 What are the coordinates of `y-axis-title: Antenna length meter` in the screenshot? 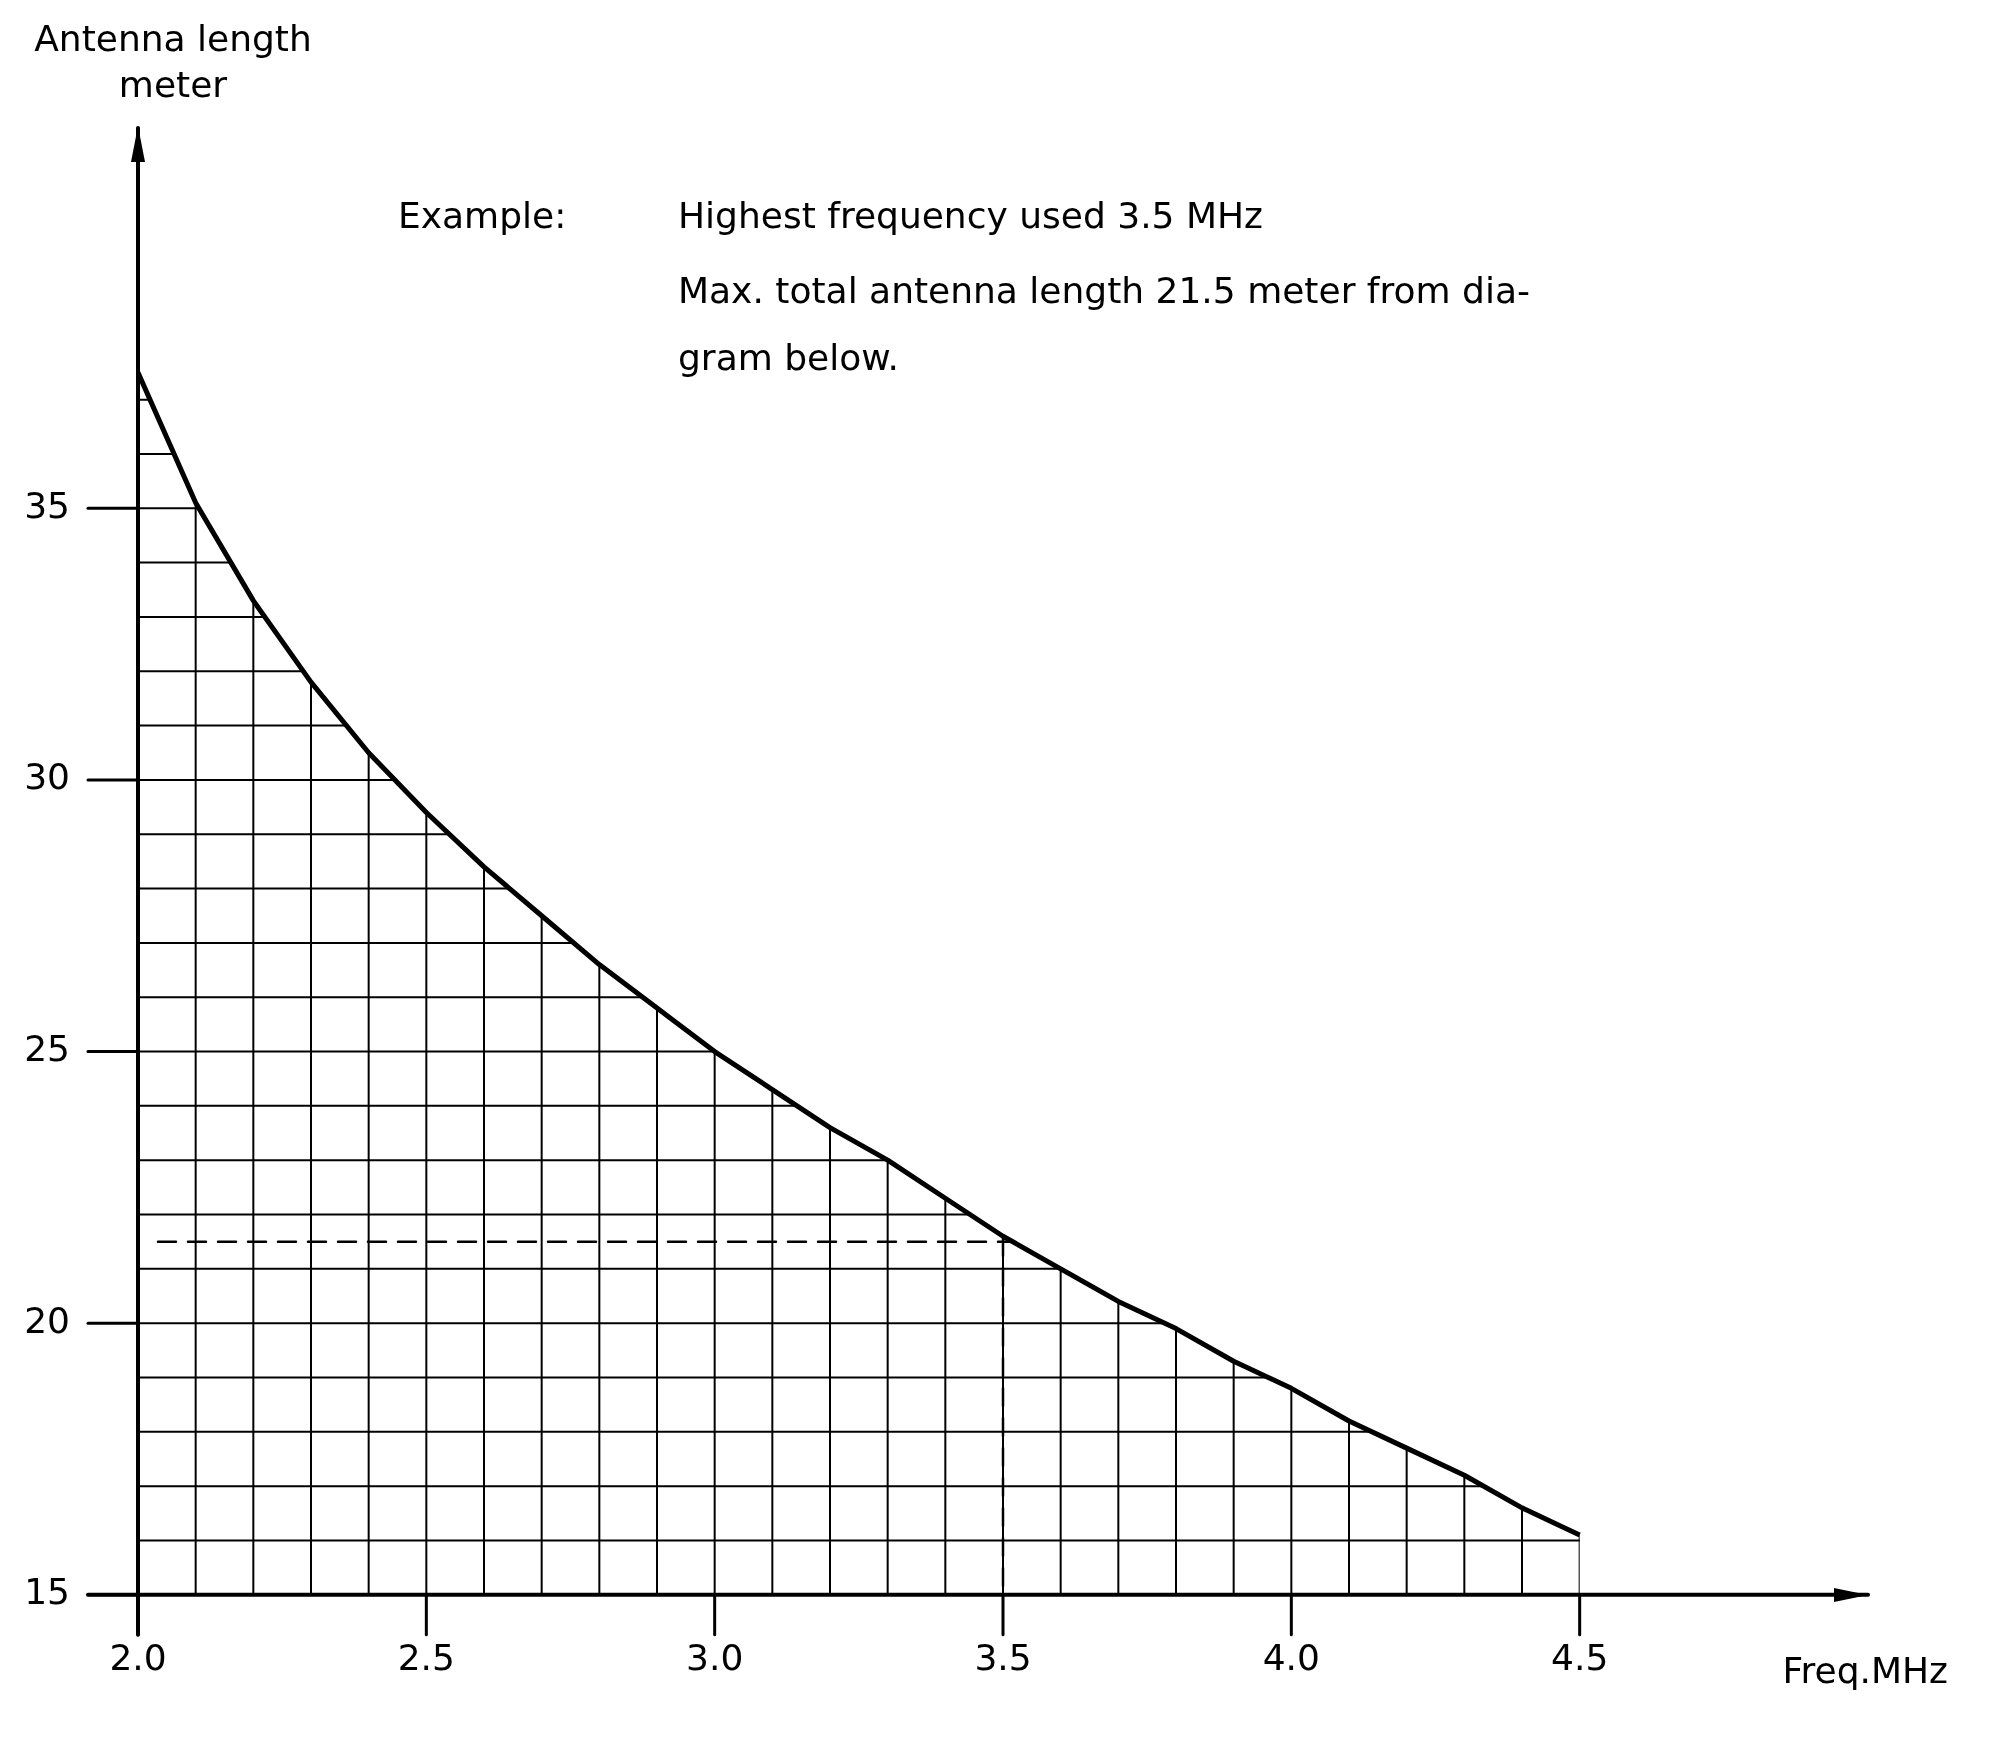 It's located at (173, 62).